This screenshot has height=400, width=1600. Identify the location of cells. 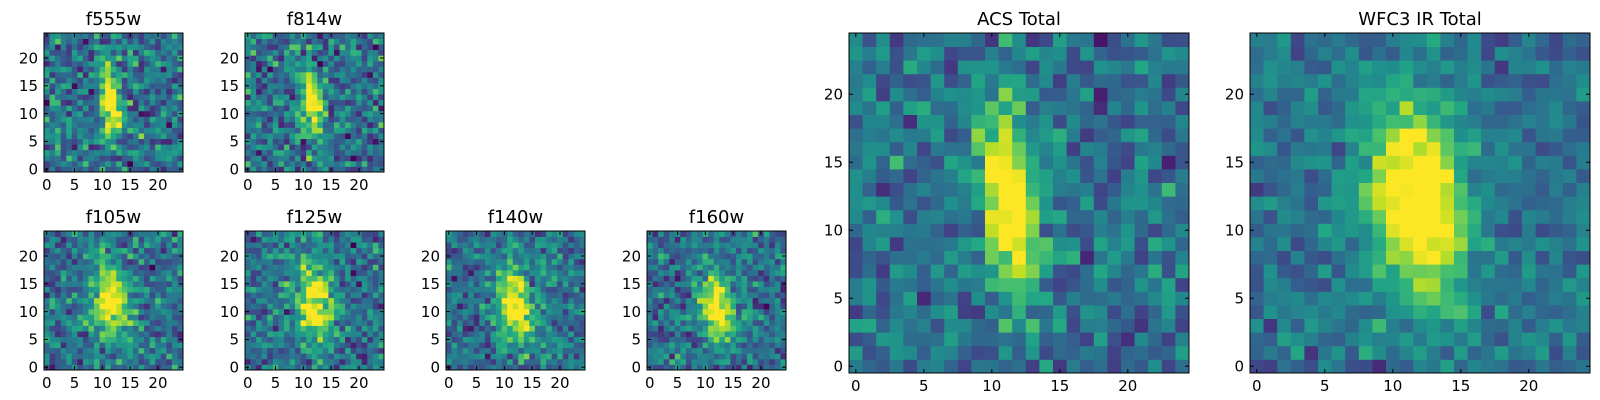
(114, 103).